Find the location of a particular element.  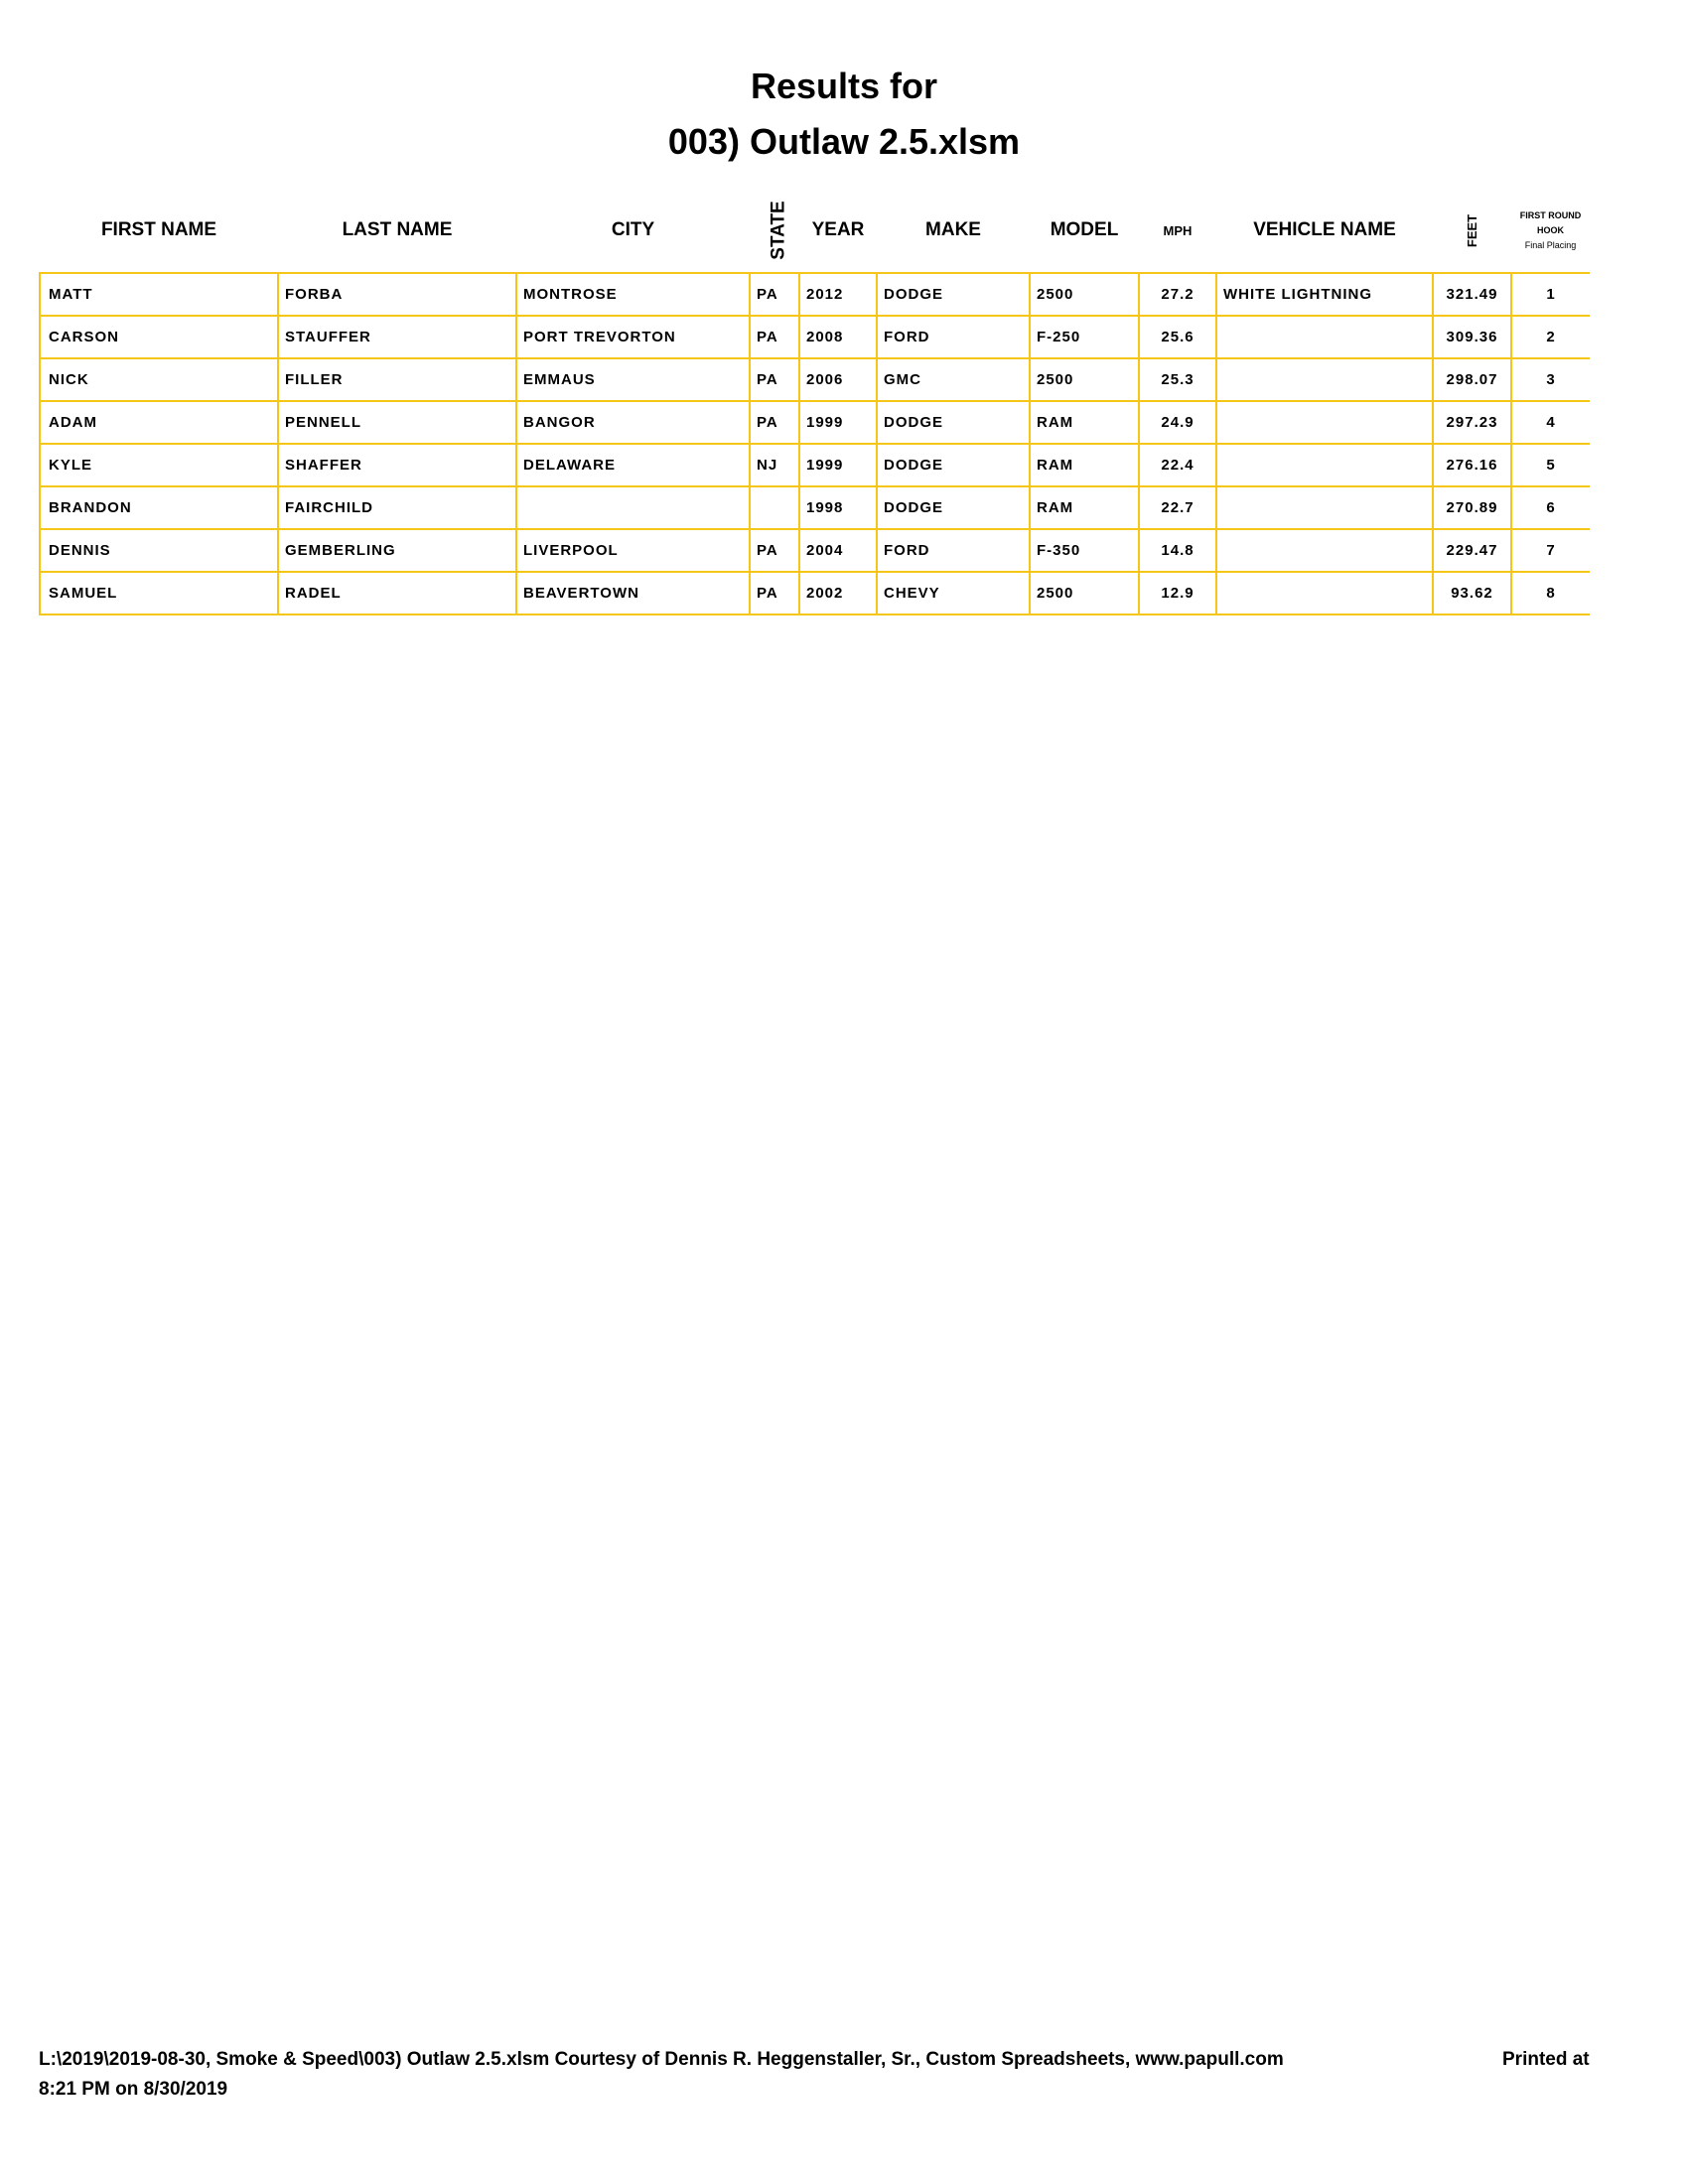

cell-last: SHAFFER is located at coordinates (397, 465).